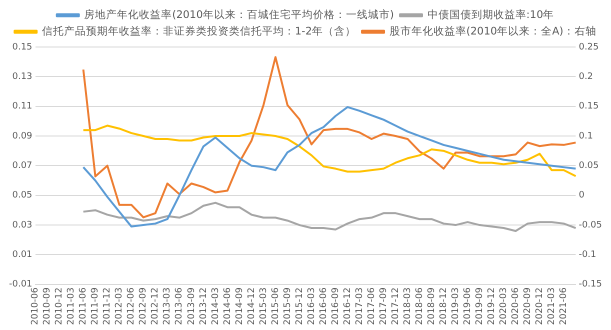 The height and width of the screenshot is (330, 611). What do you see at coordinates (359, 306) in the screenshot?
I see `x-tick-label: 2017-03` at bounding box center [359, 306].